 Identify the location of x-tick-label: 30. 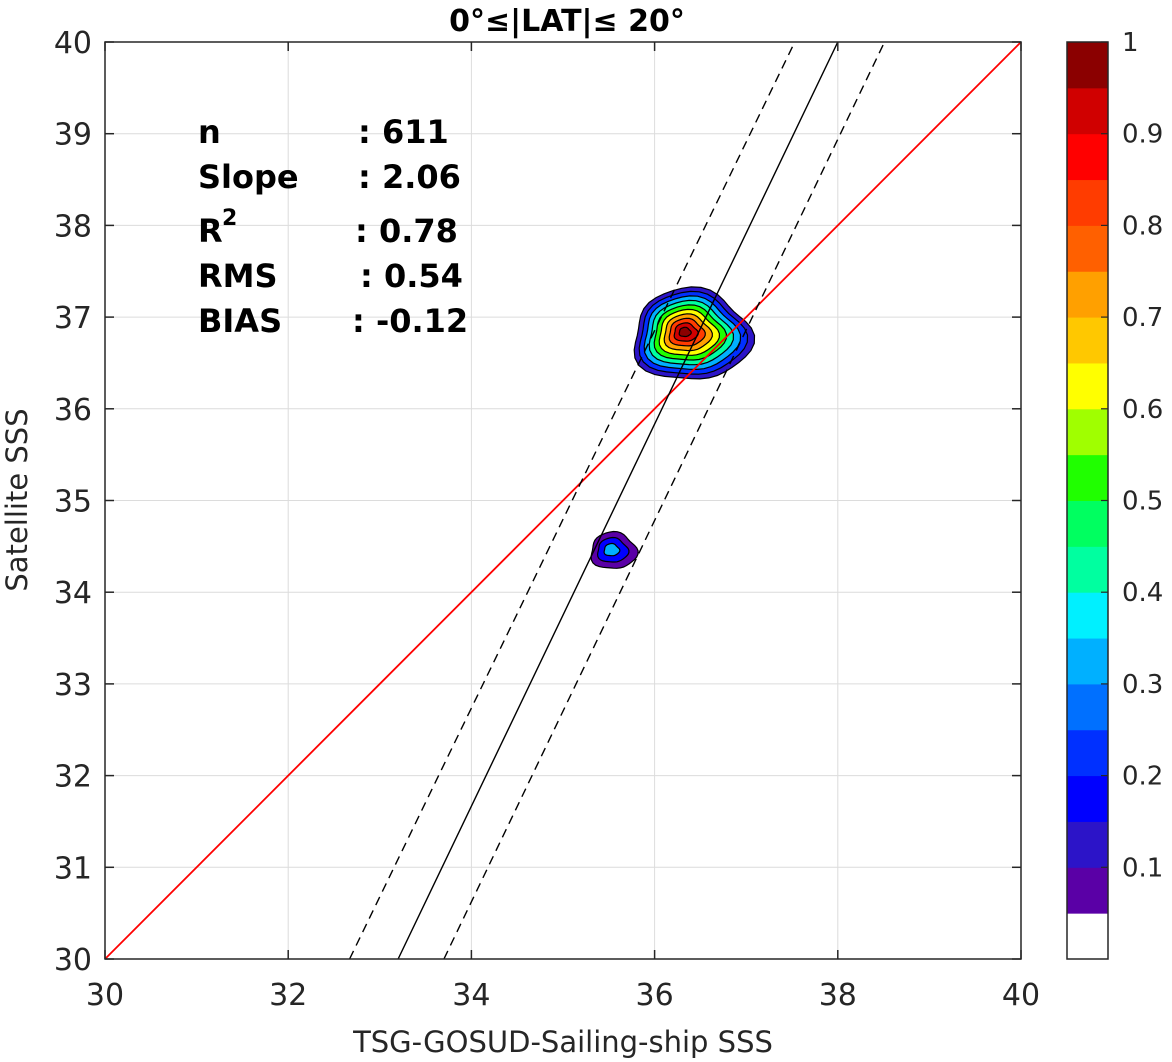
(105, 995).